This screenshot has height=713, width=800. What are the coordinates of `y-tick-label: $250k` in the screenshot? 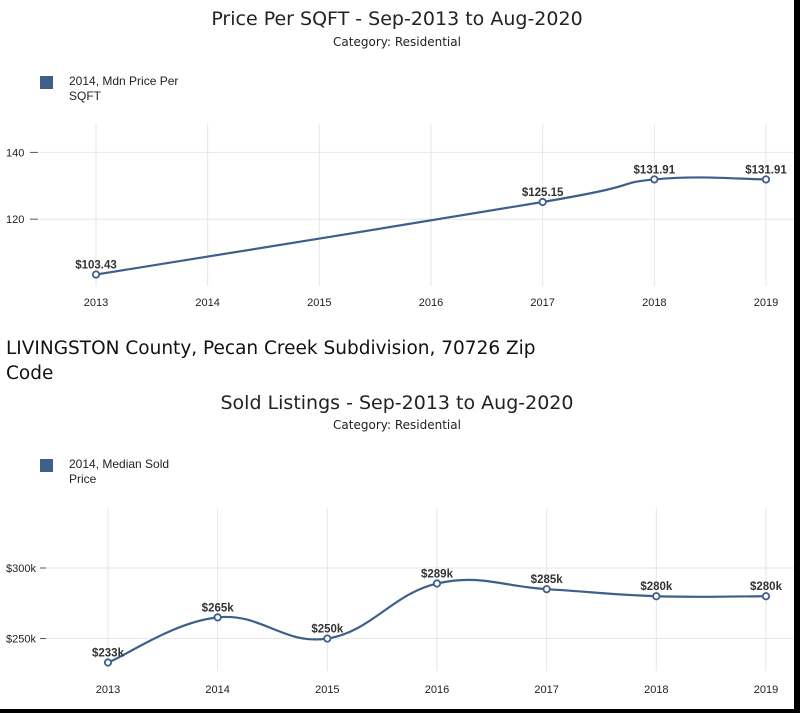 It's located at (21, 640).